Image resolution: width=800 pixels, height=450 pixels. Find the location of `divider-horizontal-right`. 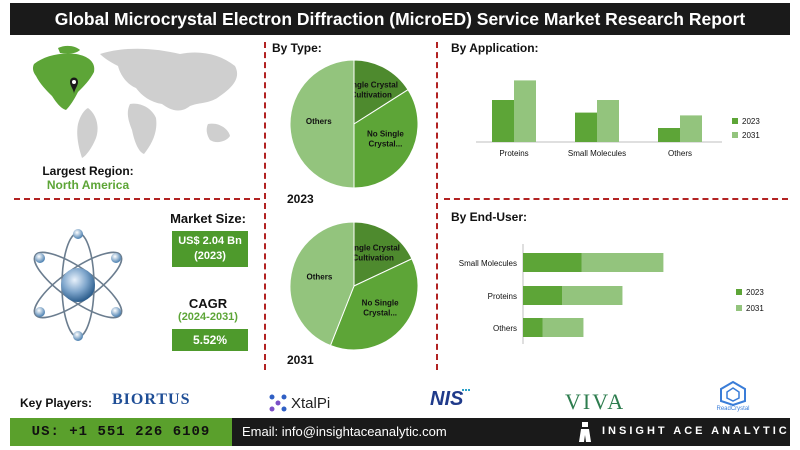

divider-horizontal-right is located at coordinates (616, 199).